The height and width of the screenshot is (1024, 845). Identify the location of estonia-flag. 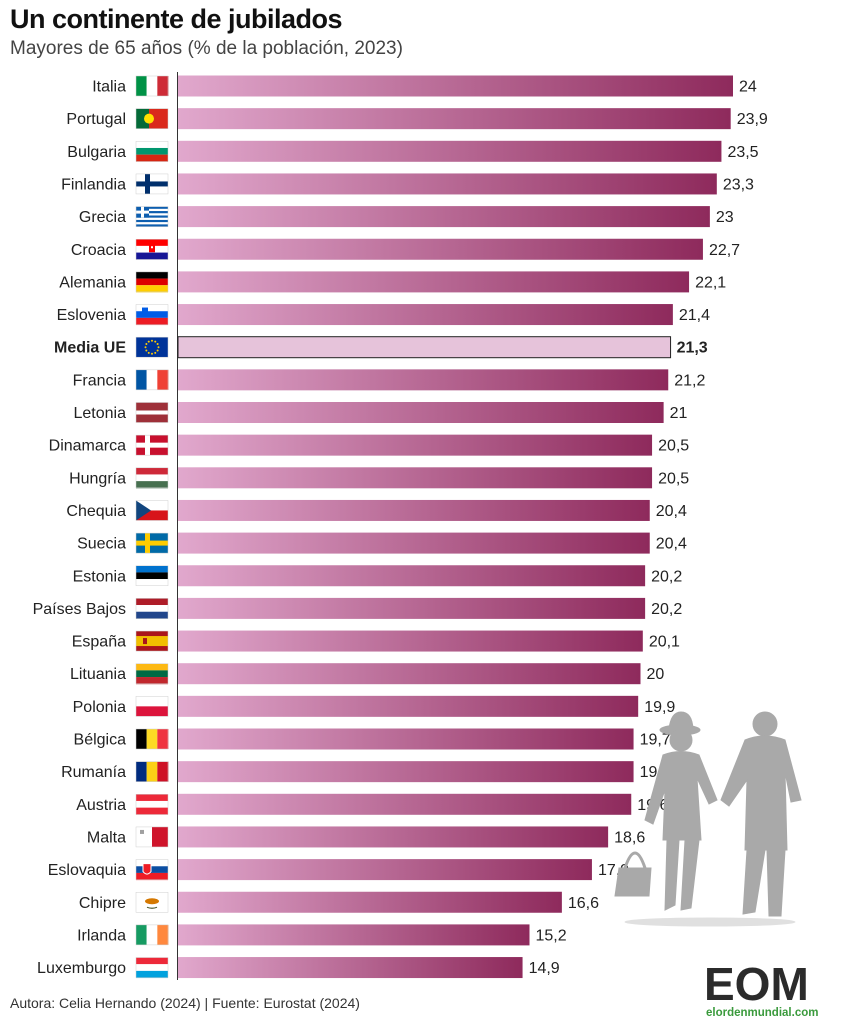
(152, 576).